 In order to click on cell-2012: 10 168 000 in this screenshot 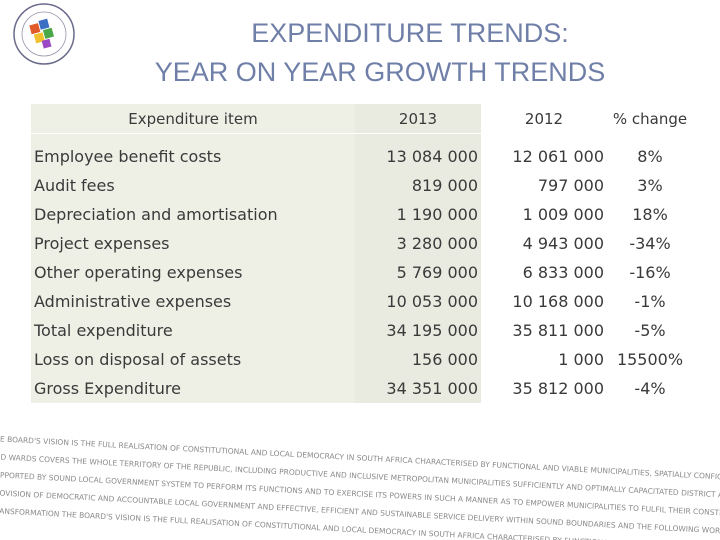, I will do `click(558, 301)`.